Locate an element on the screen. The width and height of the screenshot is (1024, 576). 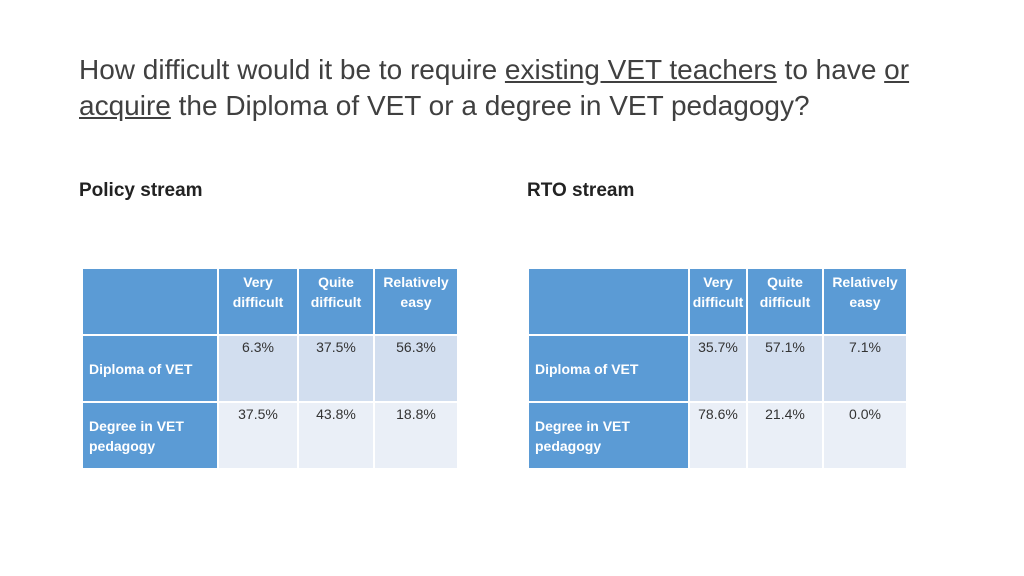
cell-degree-very-difficult: 37.5% is located at coordinates (258, 435).